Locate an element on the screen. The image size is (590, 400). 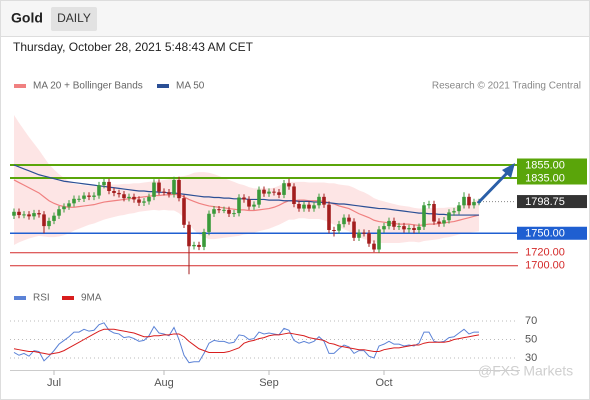
level-label: 1750.00 is located at coordinates (545, 234).